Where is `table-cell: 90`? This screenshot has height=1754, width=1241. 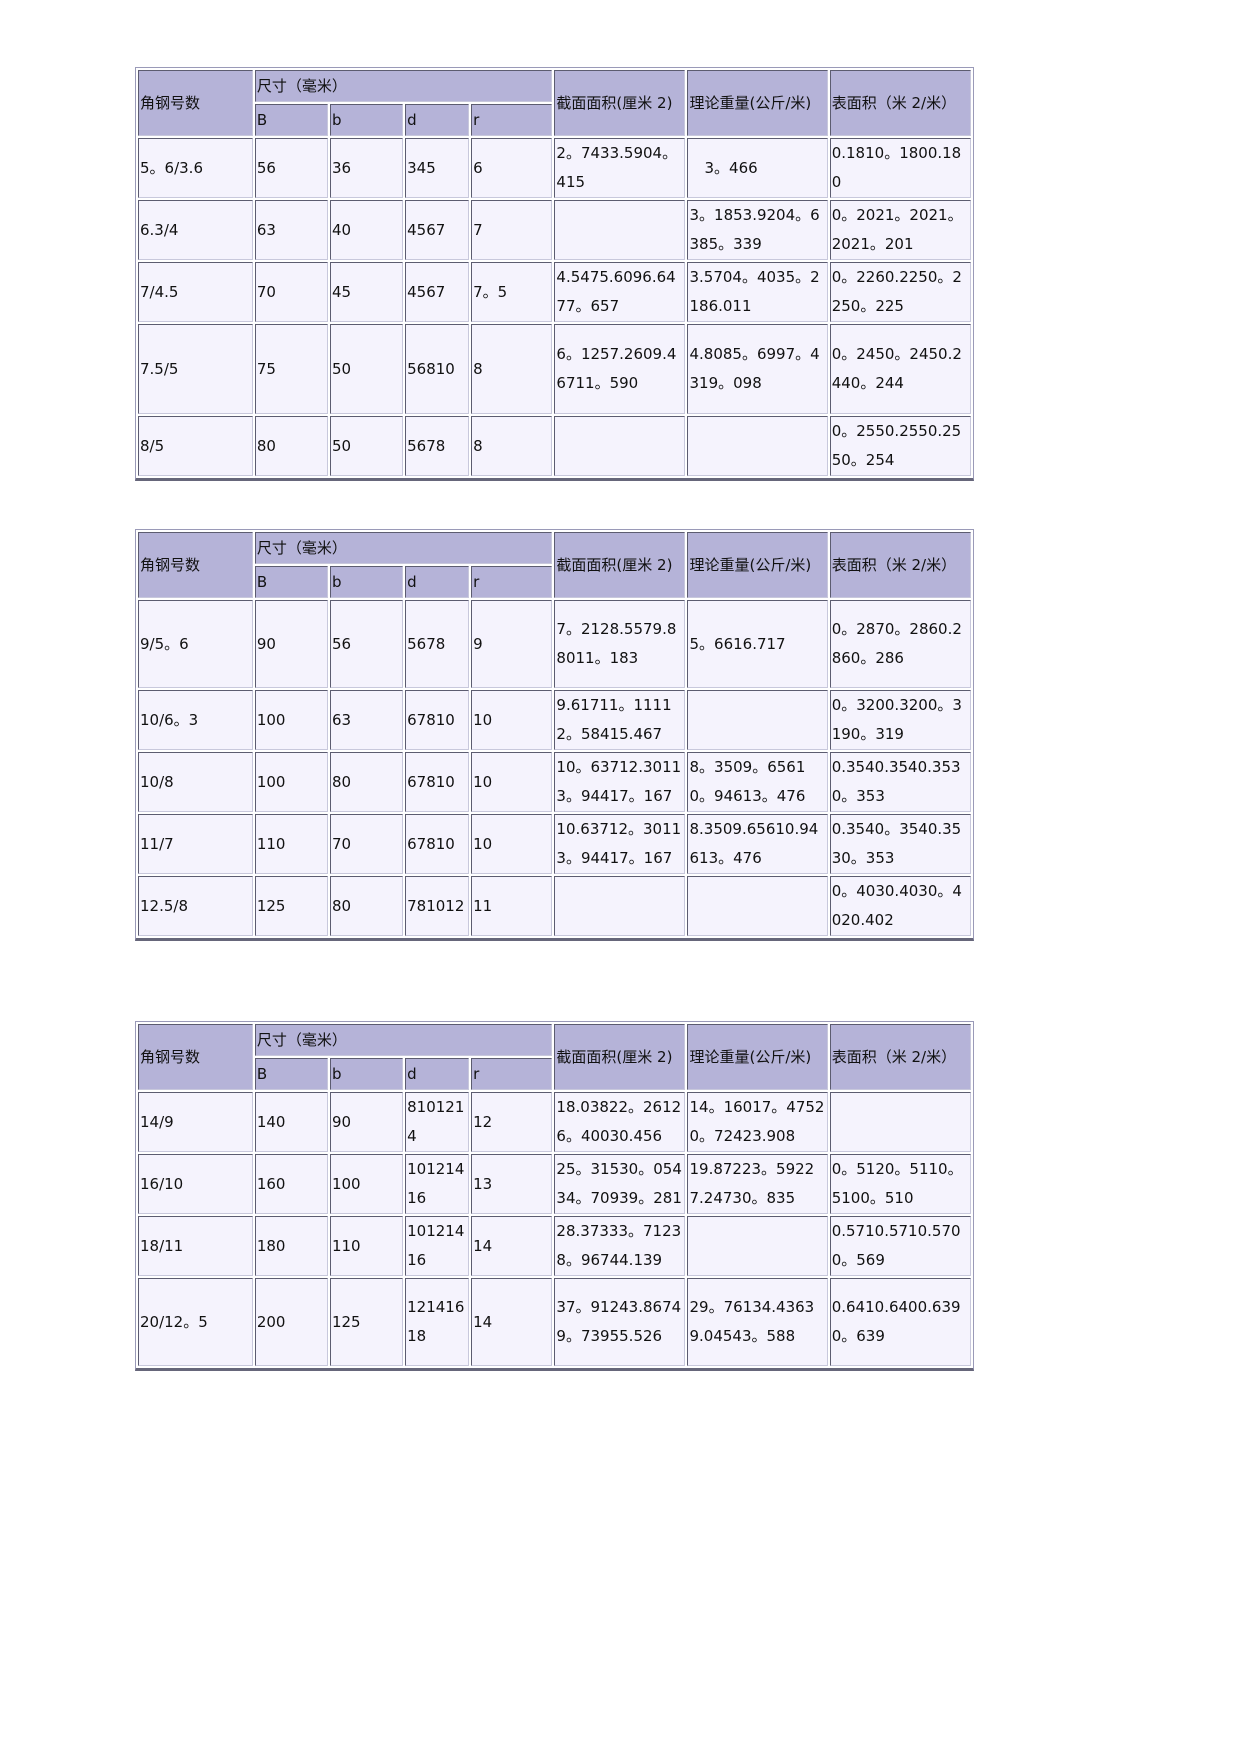
table-cell: 90 is located at coordinates (366, 1122).